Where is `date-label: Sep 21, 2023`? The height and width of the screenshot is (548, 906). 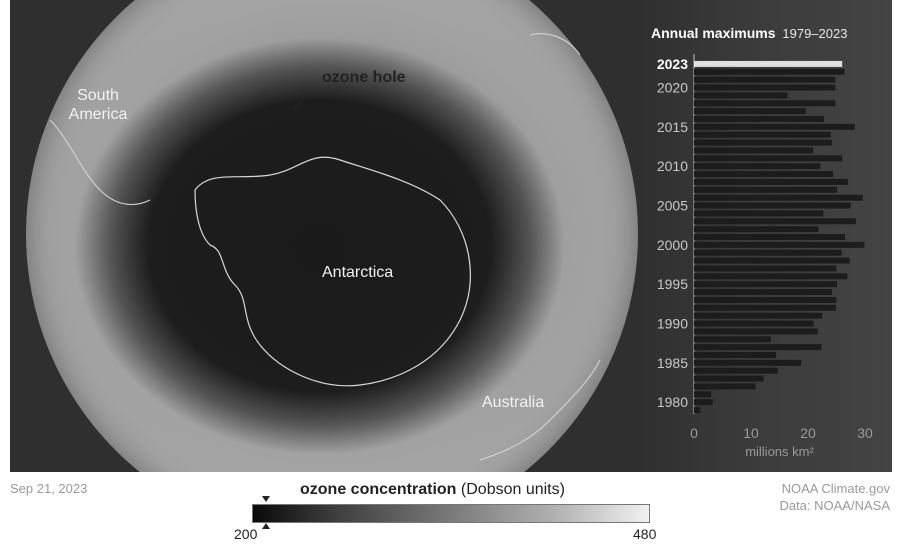
date-label: Sep 21, 2023 is located at coordinates (49, 488).